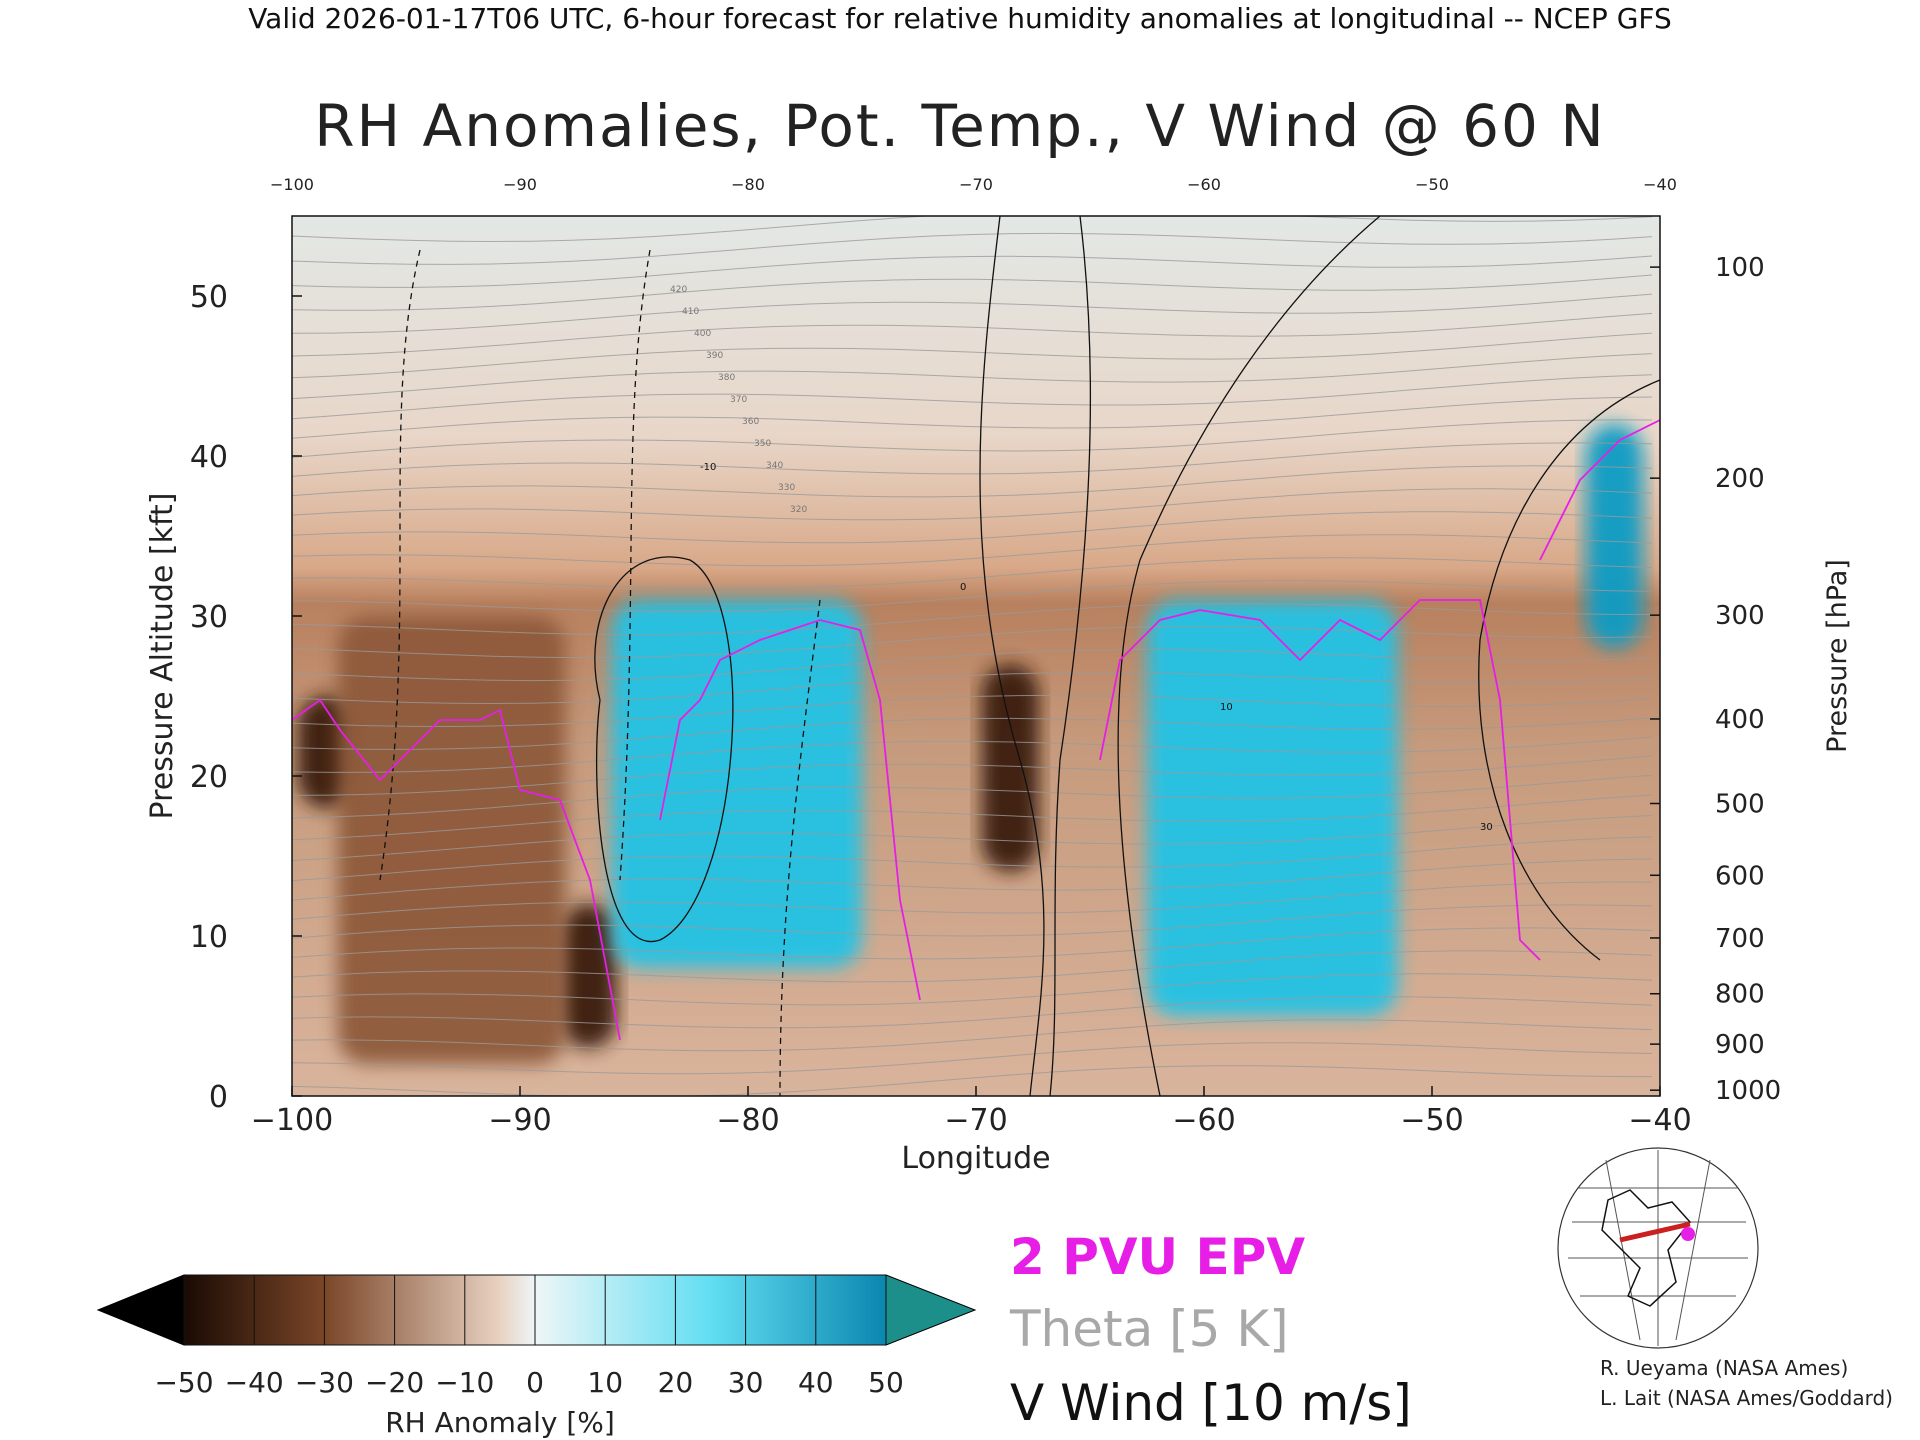 The width and height of the screenshot is (1920, 1440). What do you see at coordinates (1203, 1120) in the screenshot?
I see `x-tick-label--60: −60` at bounding box center [1203, 1120].